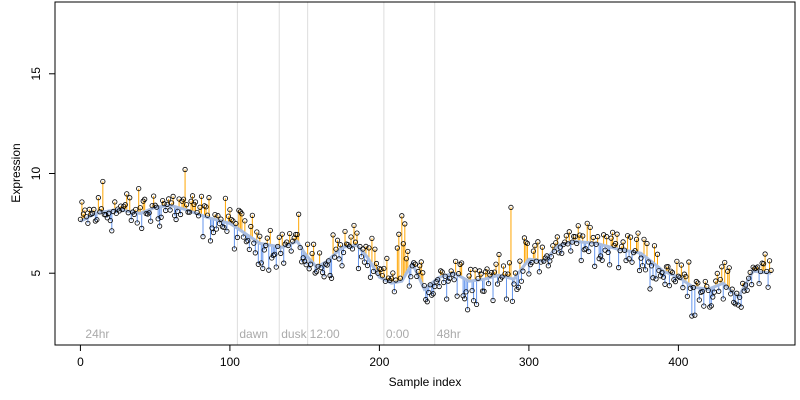 This screenshot has width=800, height=400. What do you see at coordinates (325, 334) in the screenshot?
I see `annotation-label: 12:00` at bounding box center [325, 334].